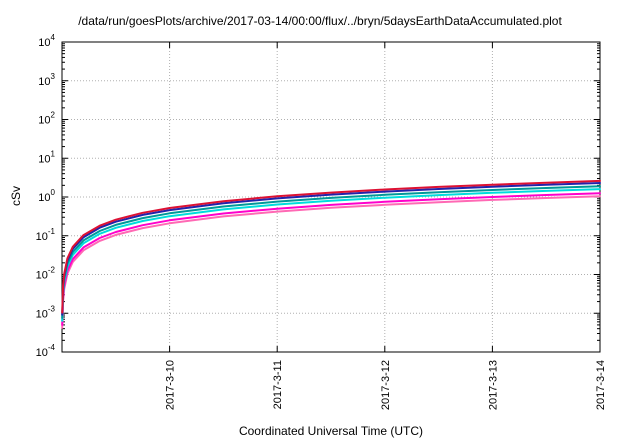  I want to click on x-tick-label: 2017-3-10, so click(171, 385).